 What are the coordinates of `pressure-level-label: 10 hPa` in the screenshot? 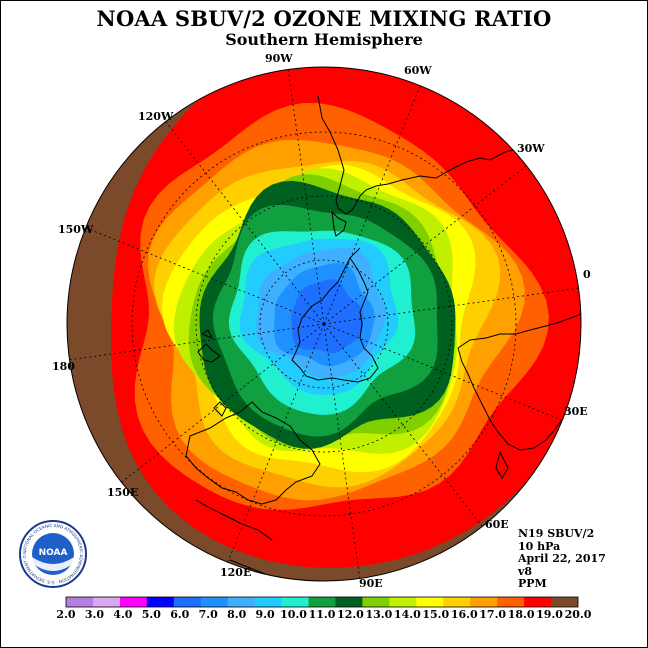 It's located at (539, 546).